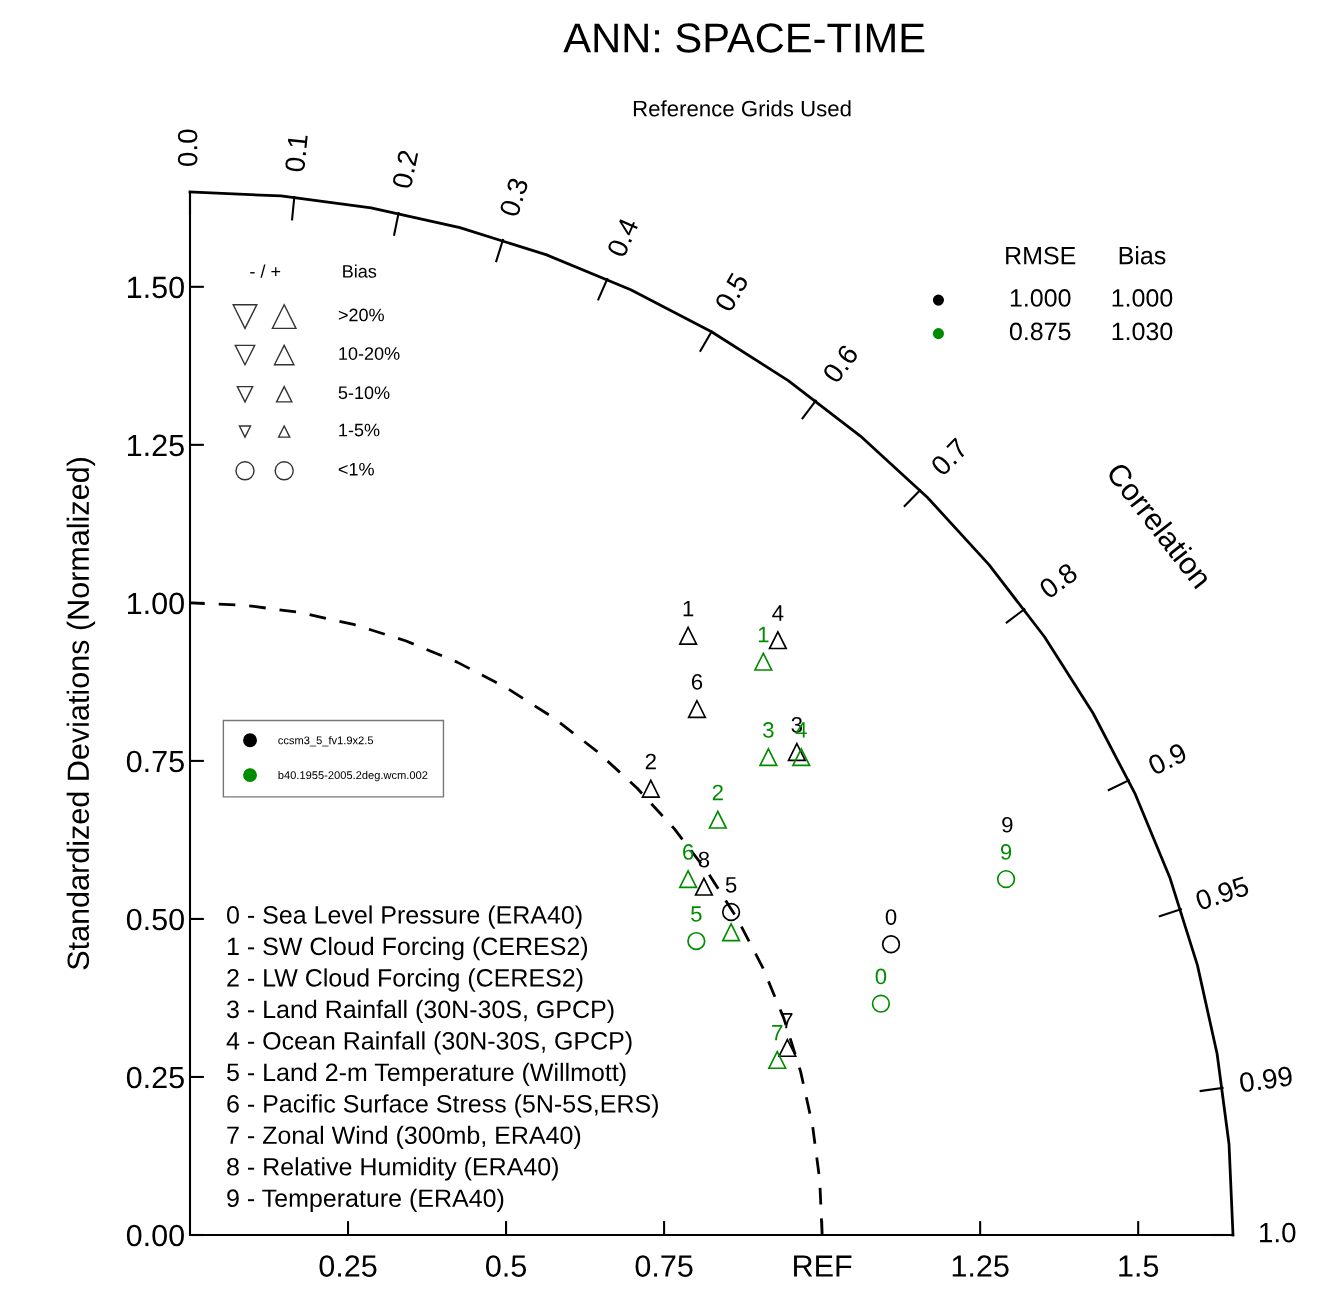  Describe the element at coordinates (405, 169) in the screenshot. I see `text: 0.2` at that location.